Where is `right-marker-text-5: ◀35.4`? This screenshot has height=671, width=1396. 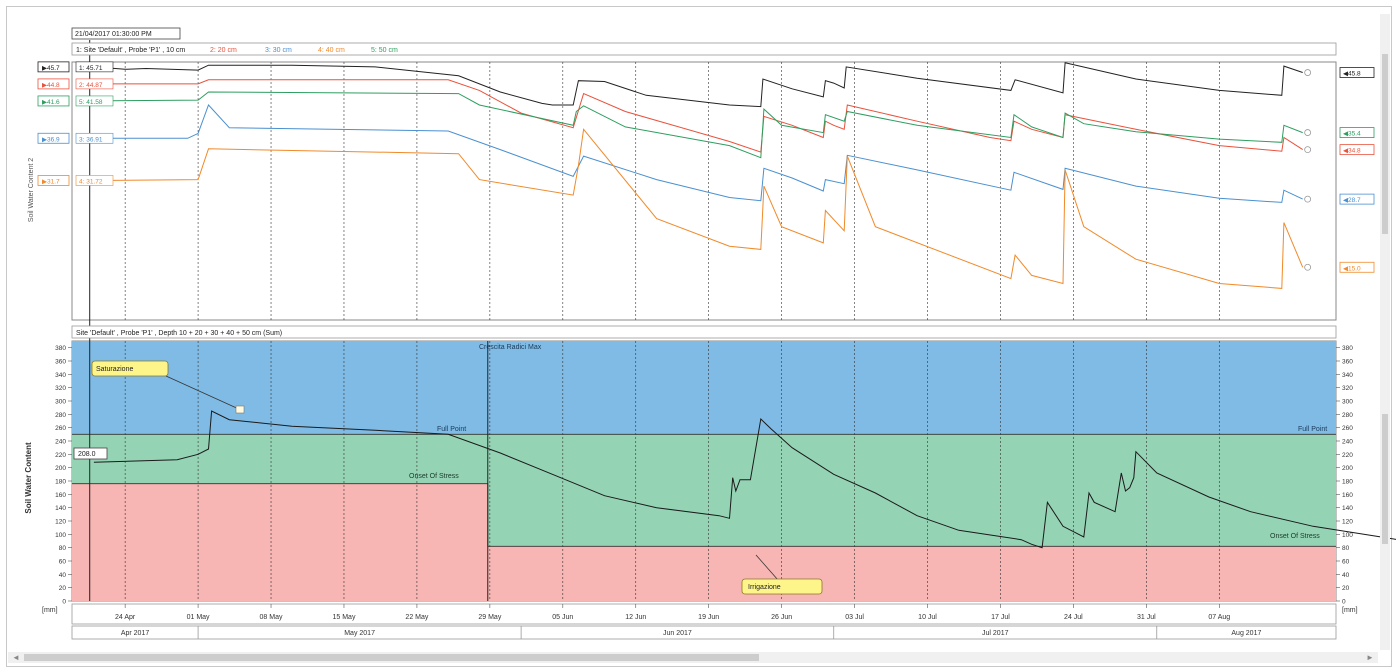 right-marker-text-5: ◀35.4 is located at coordinates (1352, 134).